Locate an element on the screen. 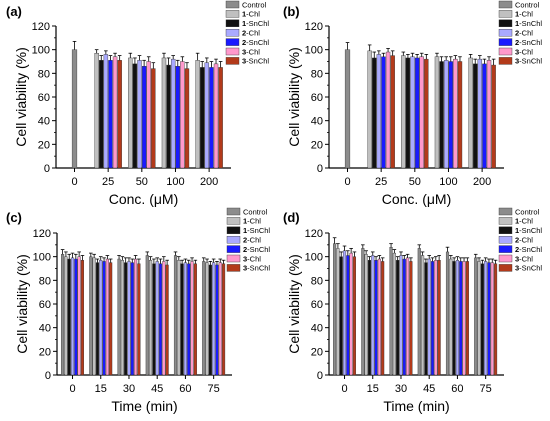 Image resolution: width=550 pixels, height=421 pixels. y-axis-title: Cell viability (%) is located at coordinates (294, 97).